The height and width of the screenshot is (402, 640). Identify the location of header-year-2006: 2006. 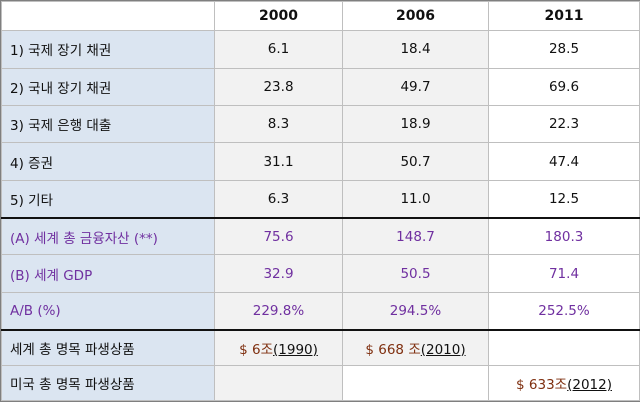
(415, 16).